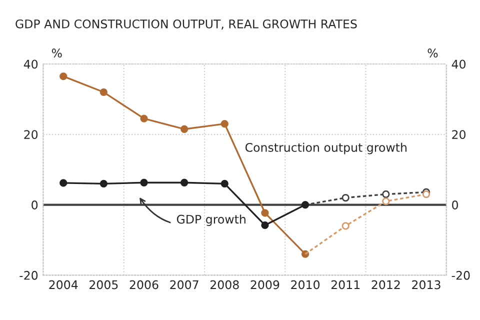 The width and height of the screenshot is (480, 320). Describe the element at coordinates (325, 148) in the screenshot. I see `annotation: Construction output growth` at that location.